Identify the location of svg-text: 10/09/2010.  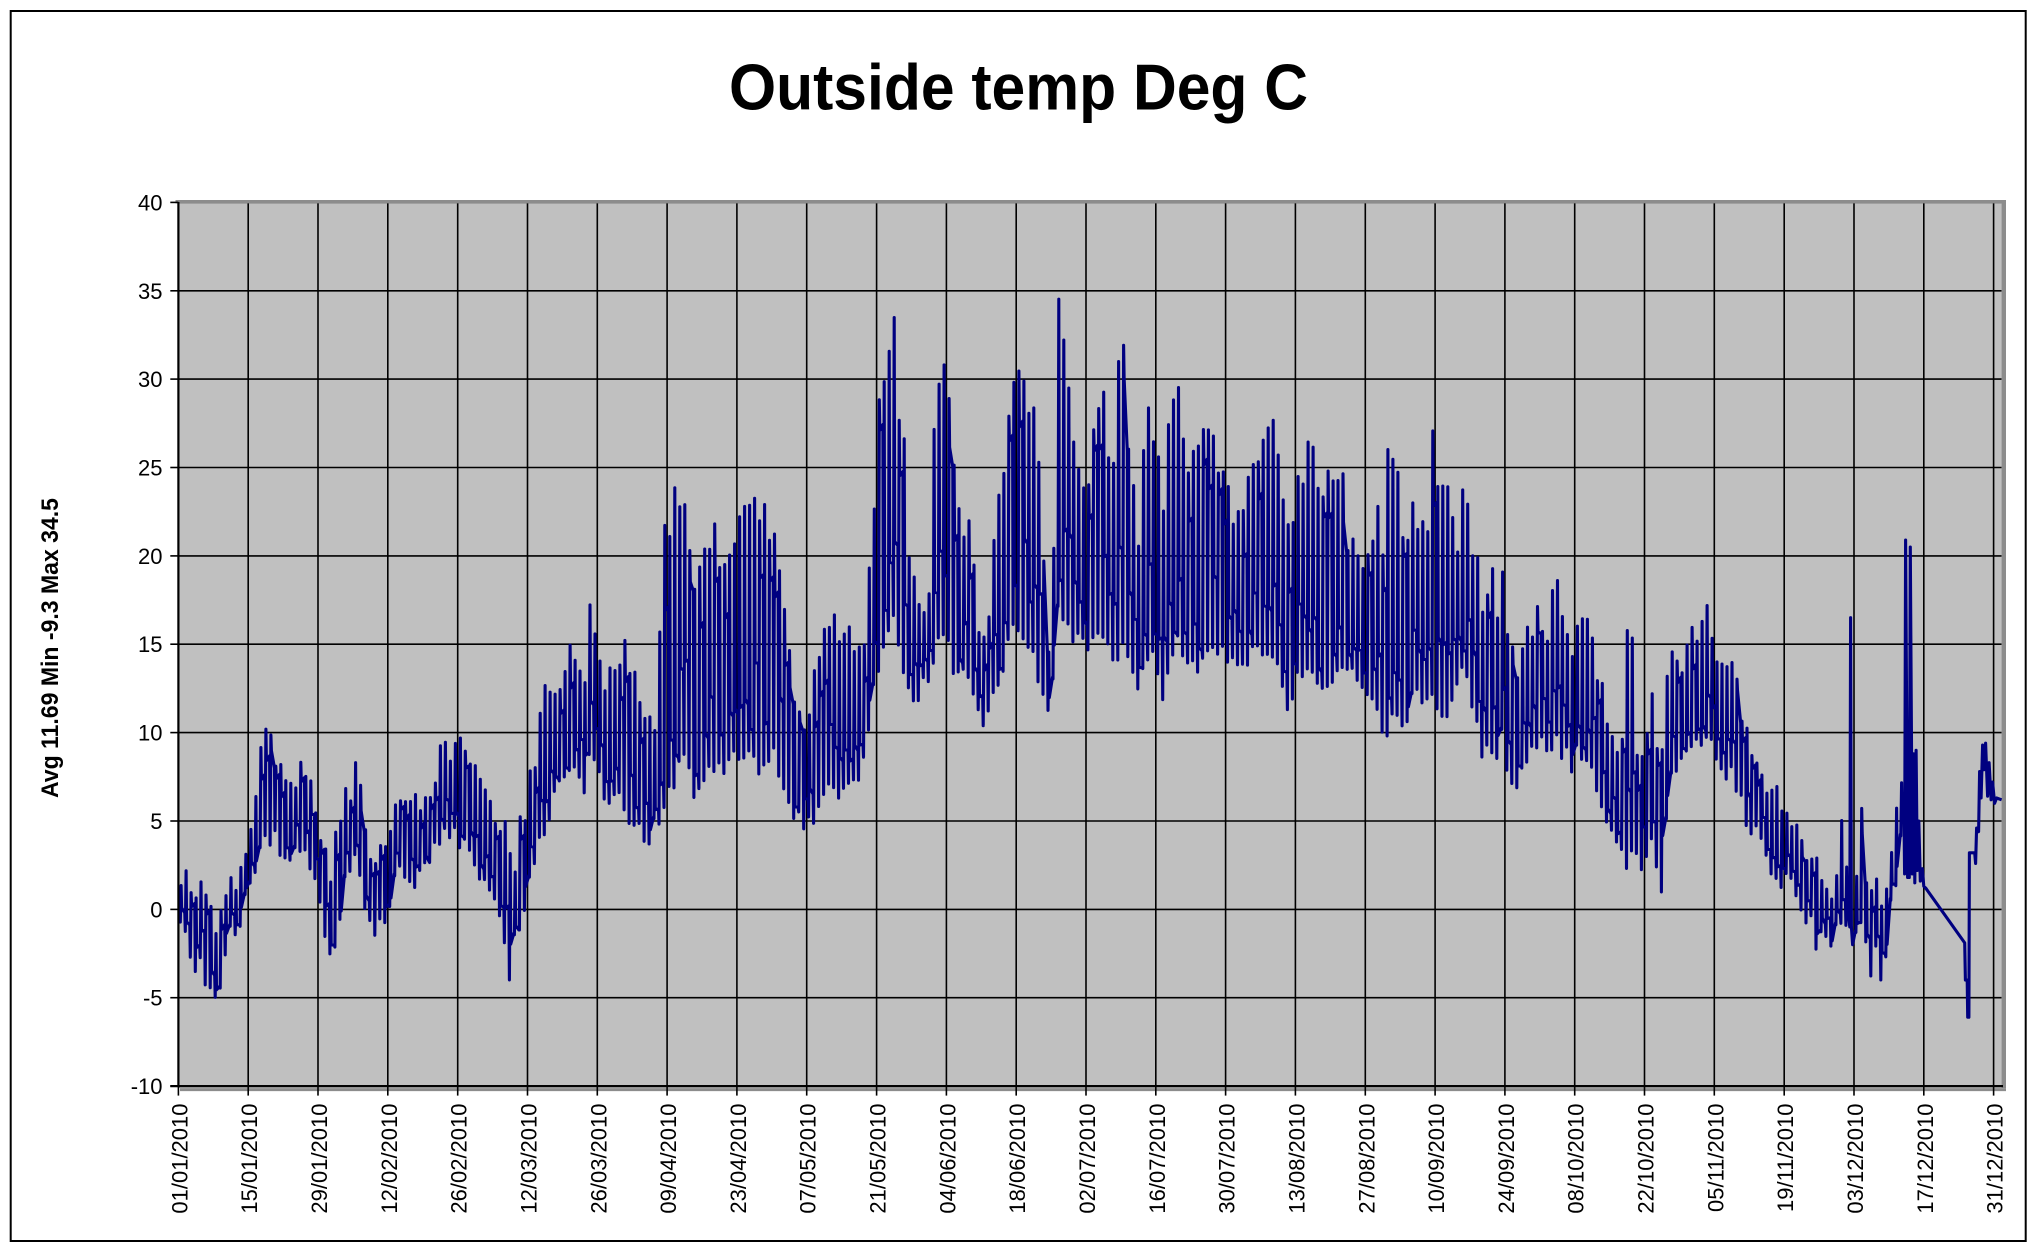
(1436, 1159).